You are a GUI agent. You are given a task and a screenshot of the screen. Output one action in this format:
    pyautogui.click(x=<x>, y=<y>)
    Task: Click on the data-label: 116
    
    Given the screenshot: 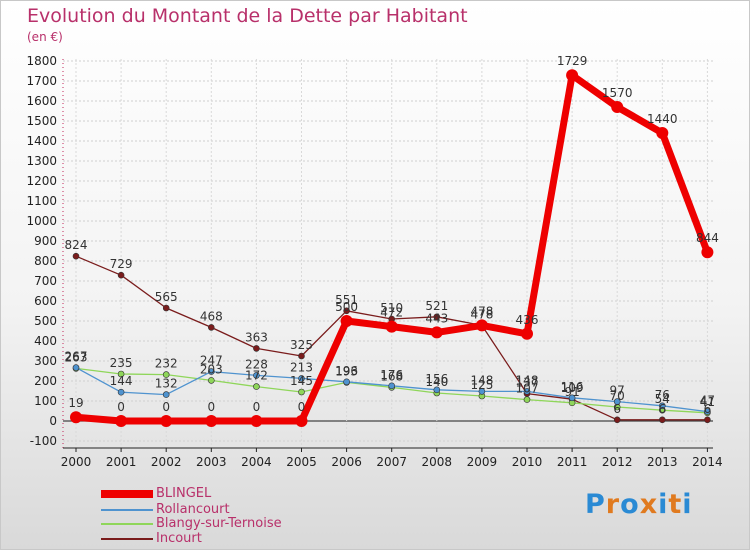 What is the action you would take?
    pyautogui.click(x=572, y=387)
    